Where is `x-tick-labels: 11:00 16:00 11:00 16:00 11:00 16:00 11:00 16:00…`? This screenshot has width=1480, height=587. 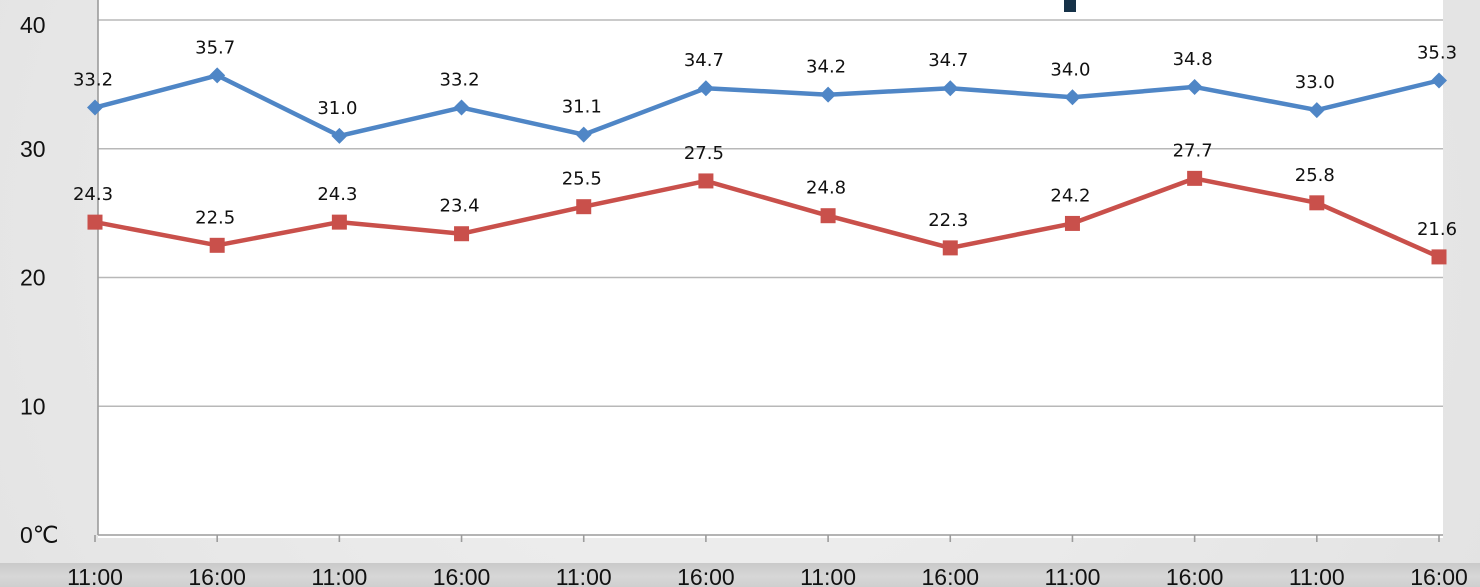 x-tick-labels: 11:00 16:00 11:00 16:00 11:00 16:00 11:00 16:00… is located at coordinates (767, 561).